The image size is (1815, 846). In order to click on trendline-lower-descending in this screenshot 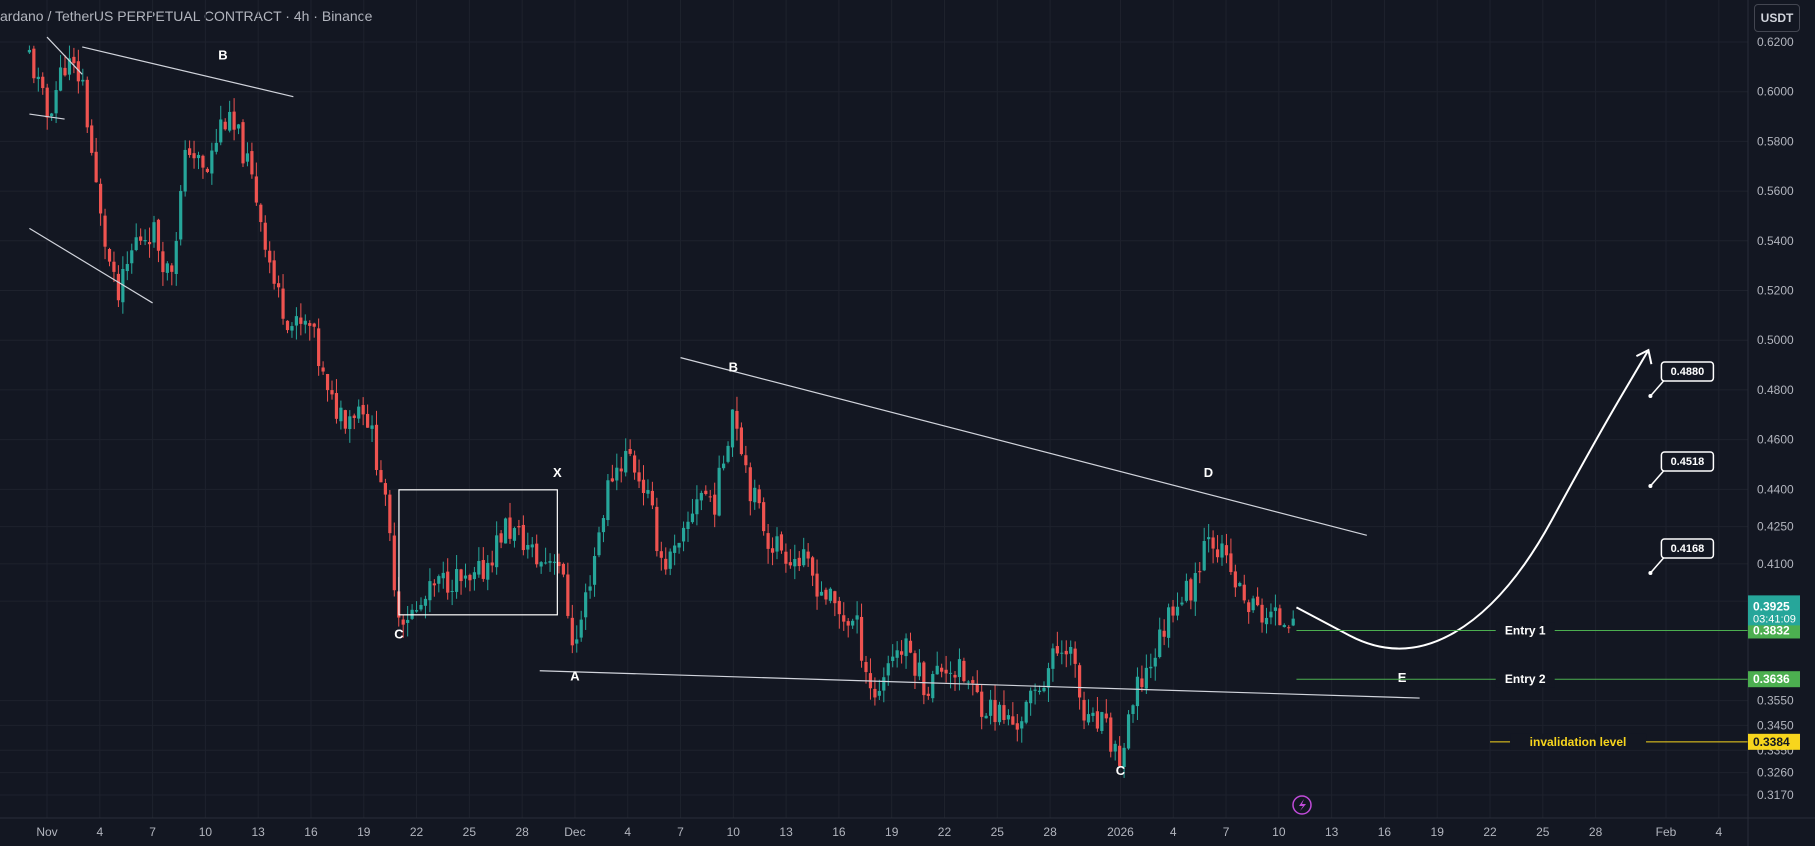, I will do `click(979, 684)`.